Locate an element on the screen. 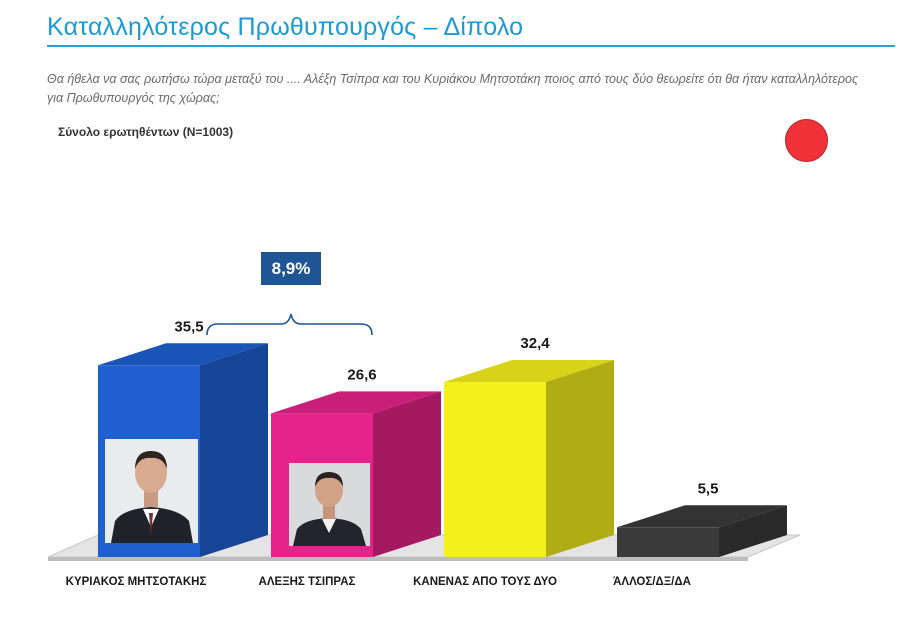 Image resolution: width=900 pixels, height=617 pixels. title-underline is located at coordinates (471, 46).